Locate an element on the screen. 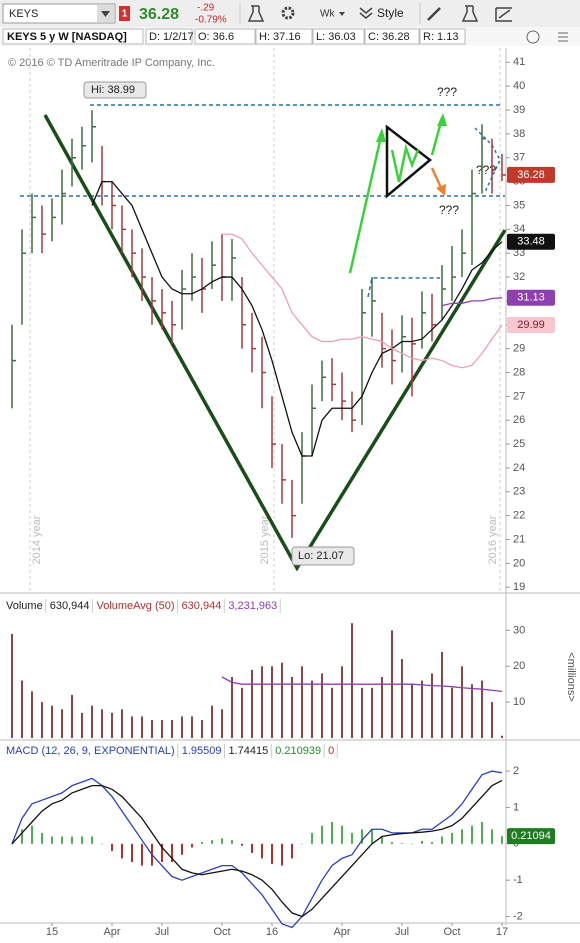 The image size is (580, 943). y-tick-label: 27 is located at coordinates (519, 396).